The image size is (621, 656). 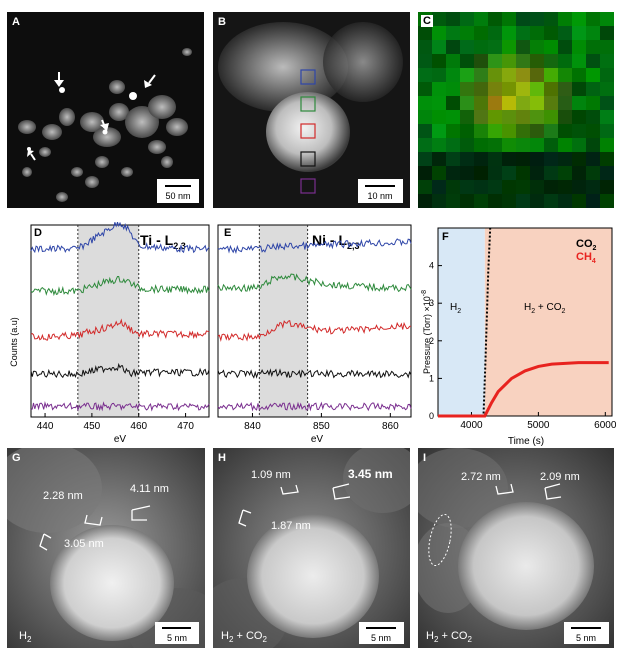 What do you see at coordinates (105, 110) in the screenshot?
I see `panel-a-image: 50 nm` at bounding box center [105, 110].